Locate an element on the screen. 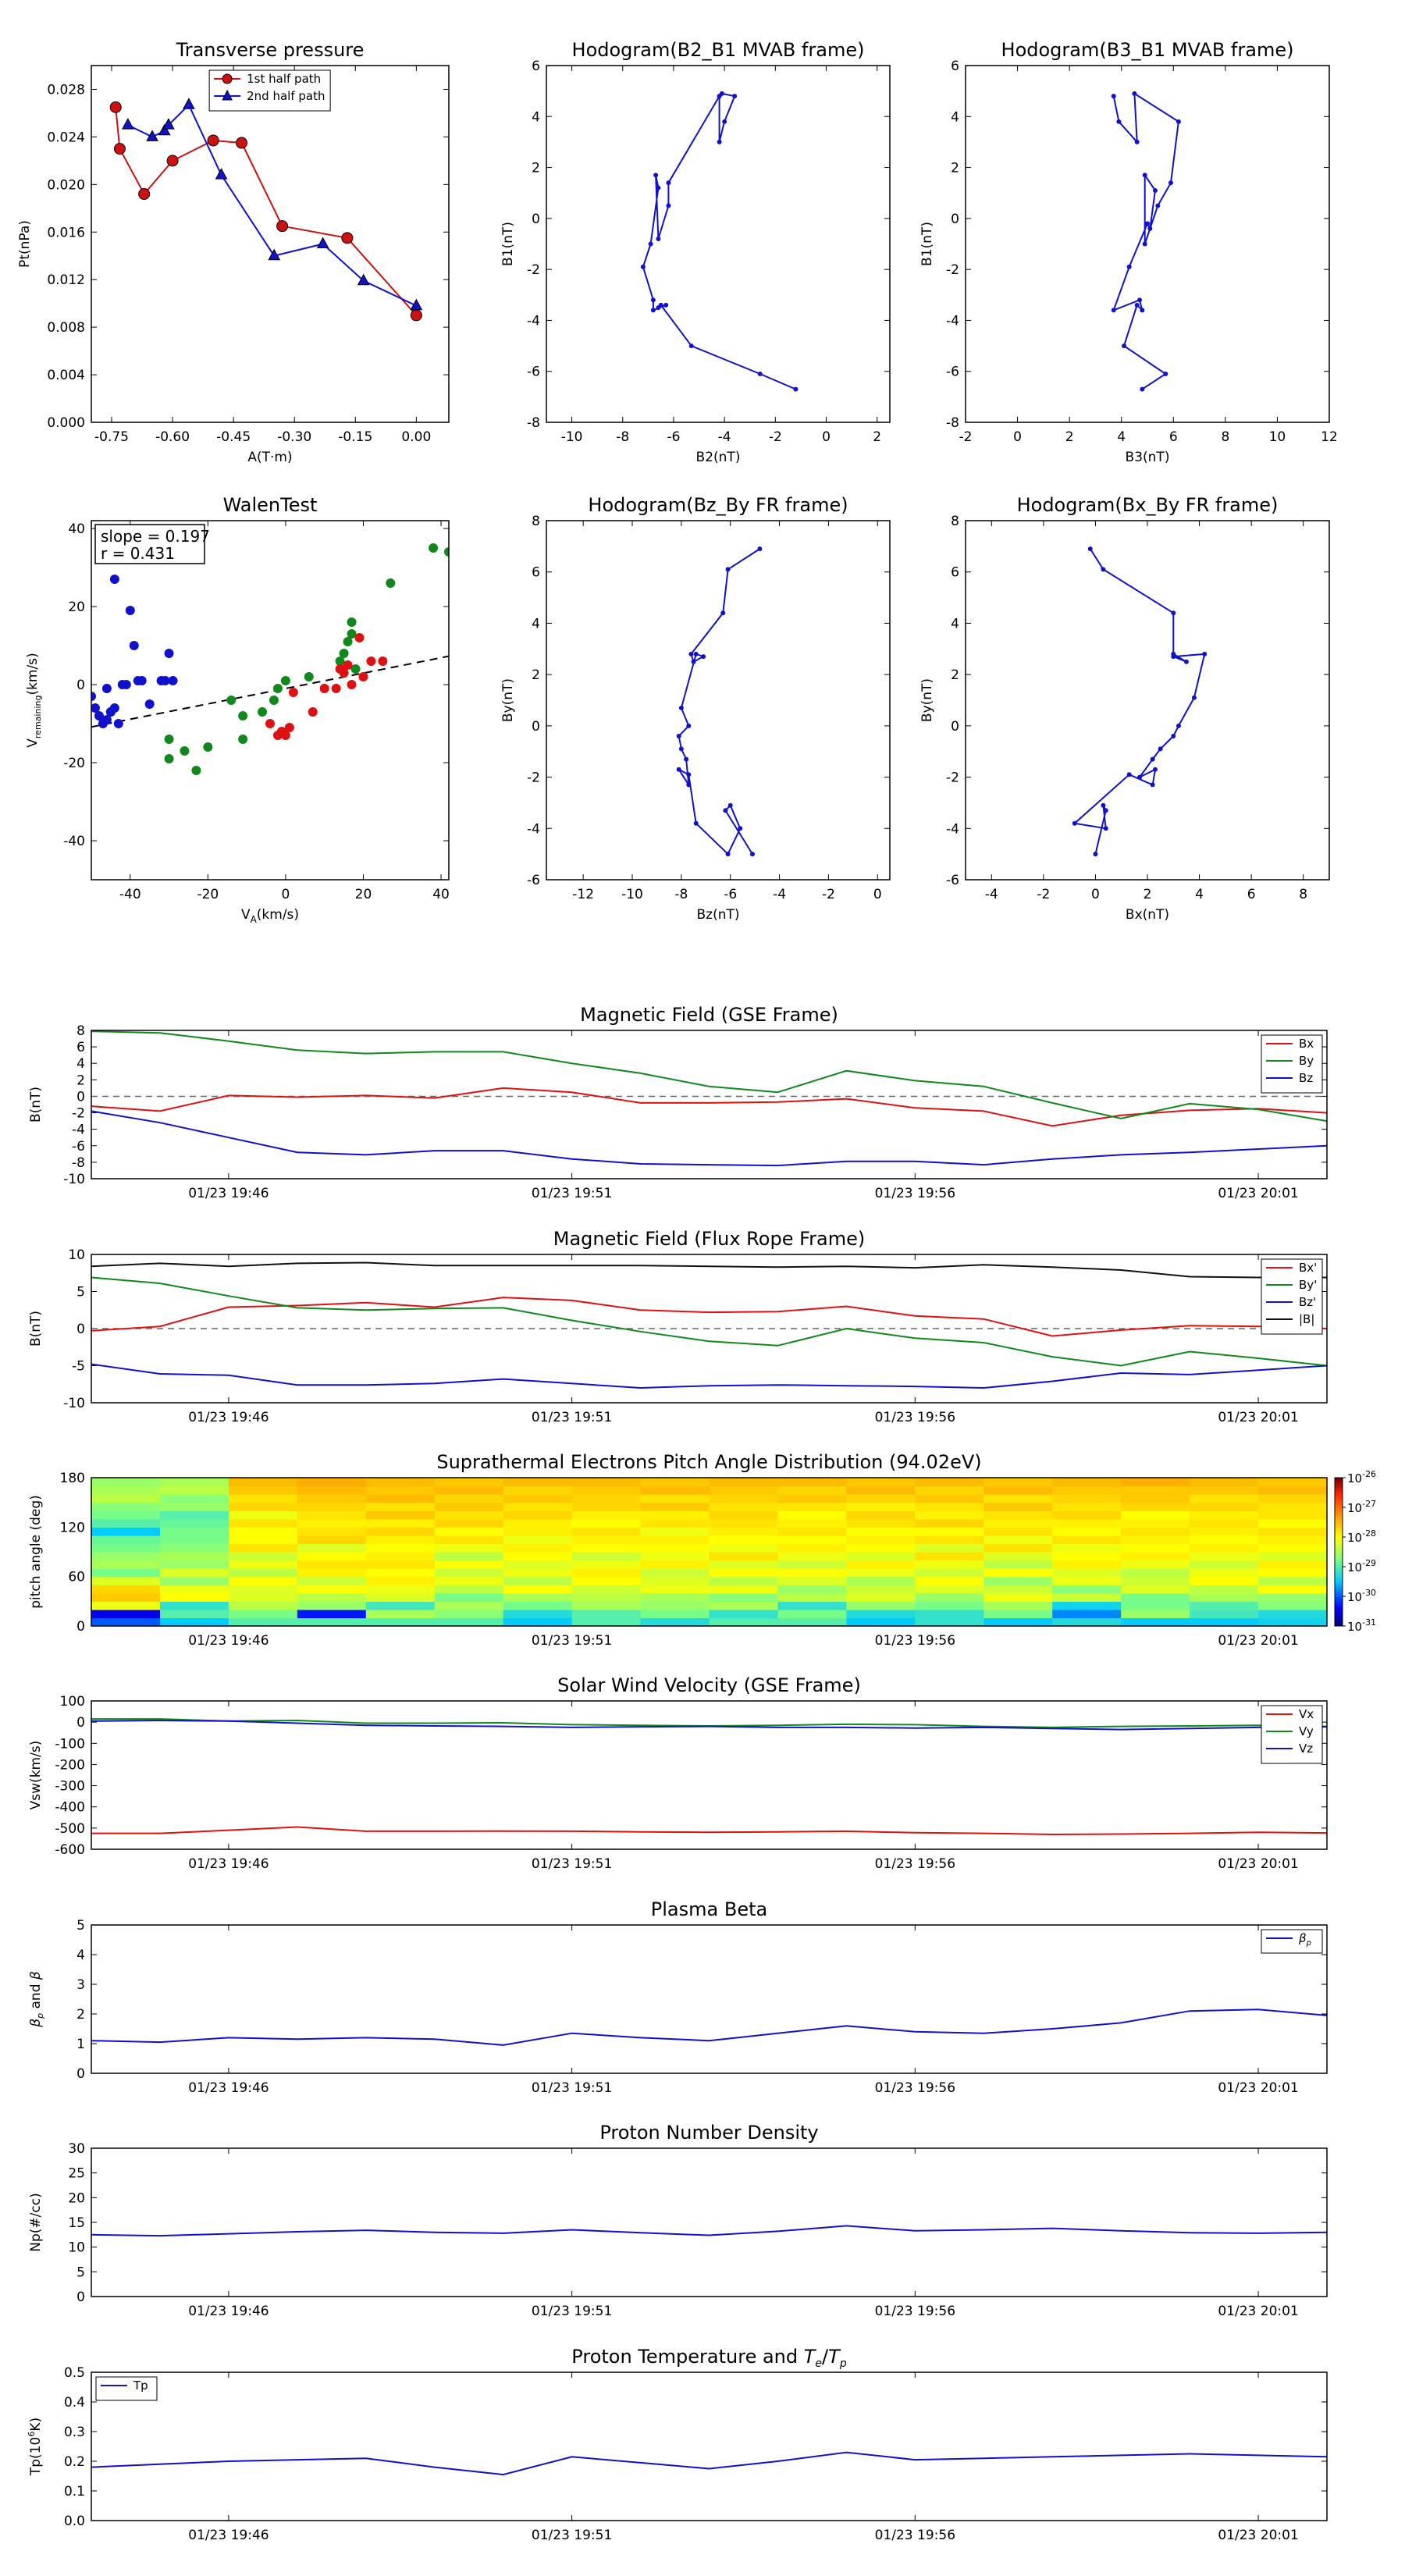 This screenshot has width=1405, height=2576. plot-area is located at coordinates (720, 701).